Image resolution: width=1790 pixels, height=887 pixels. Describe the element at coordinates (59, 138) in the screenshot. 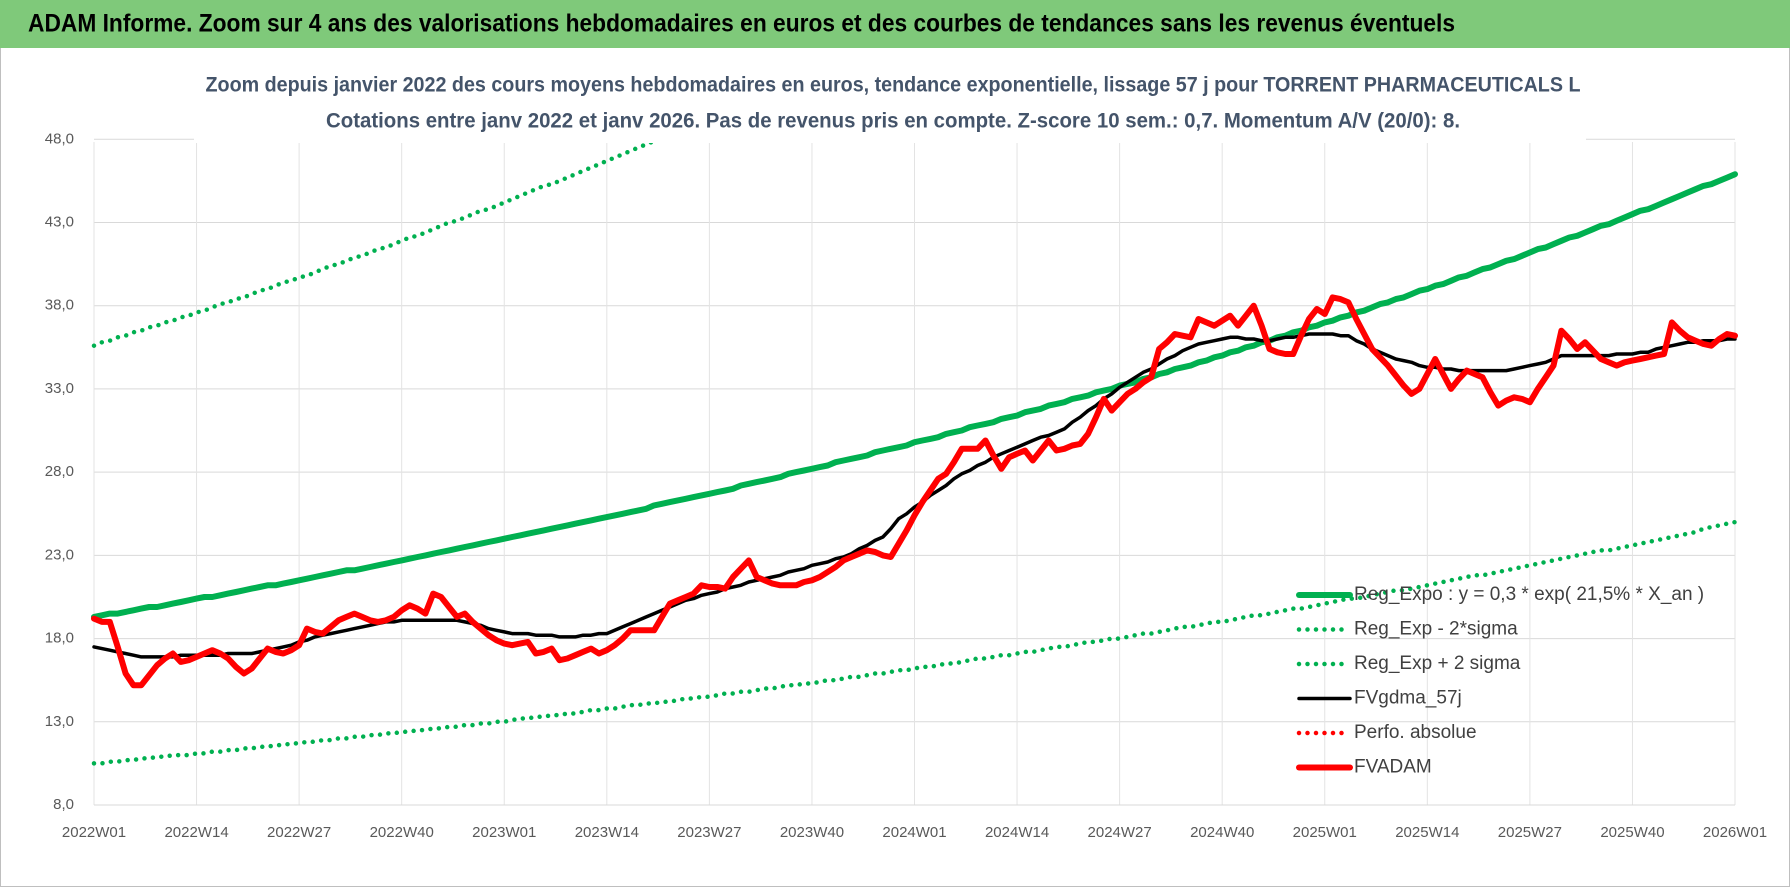

I see `y-tick-label: 48,0` at that location.